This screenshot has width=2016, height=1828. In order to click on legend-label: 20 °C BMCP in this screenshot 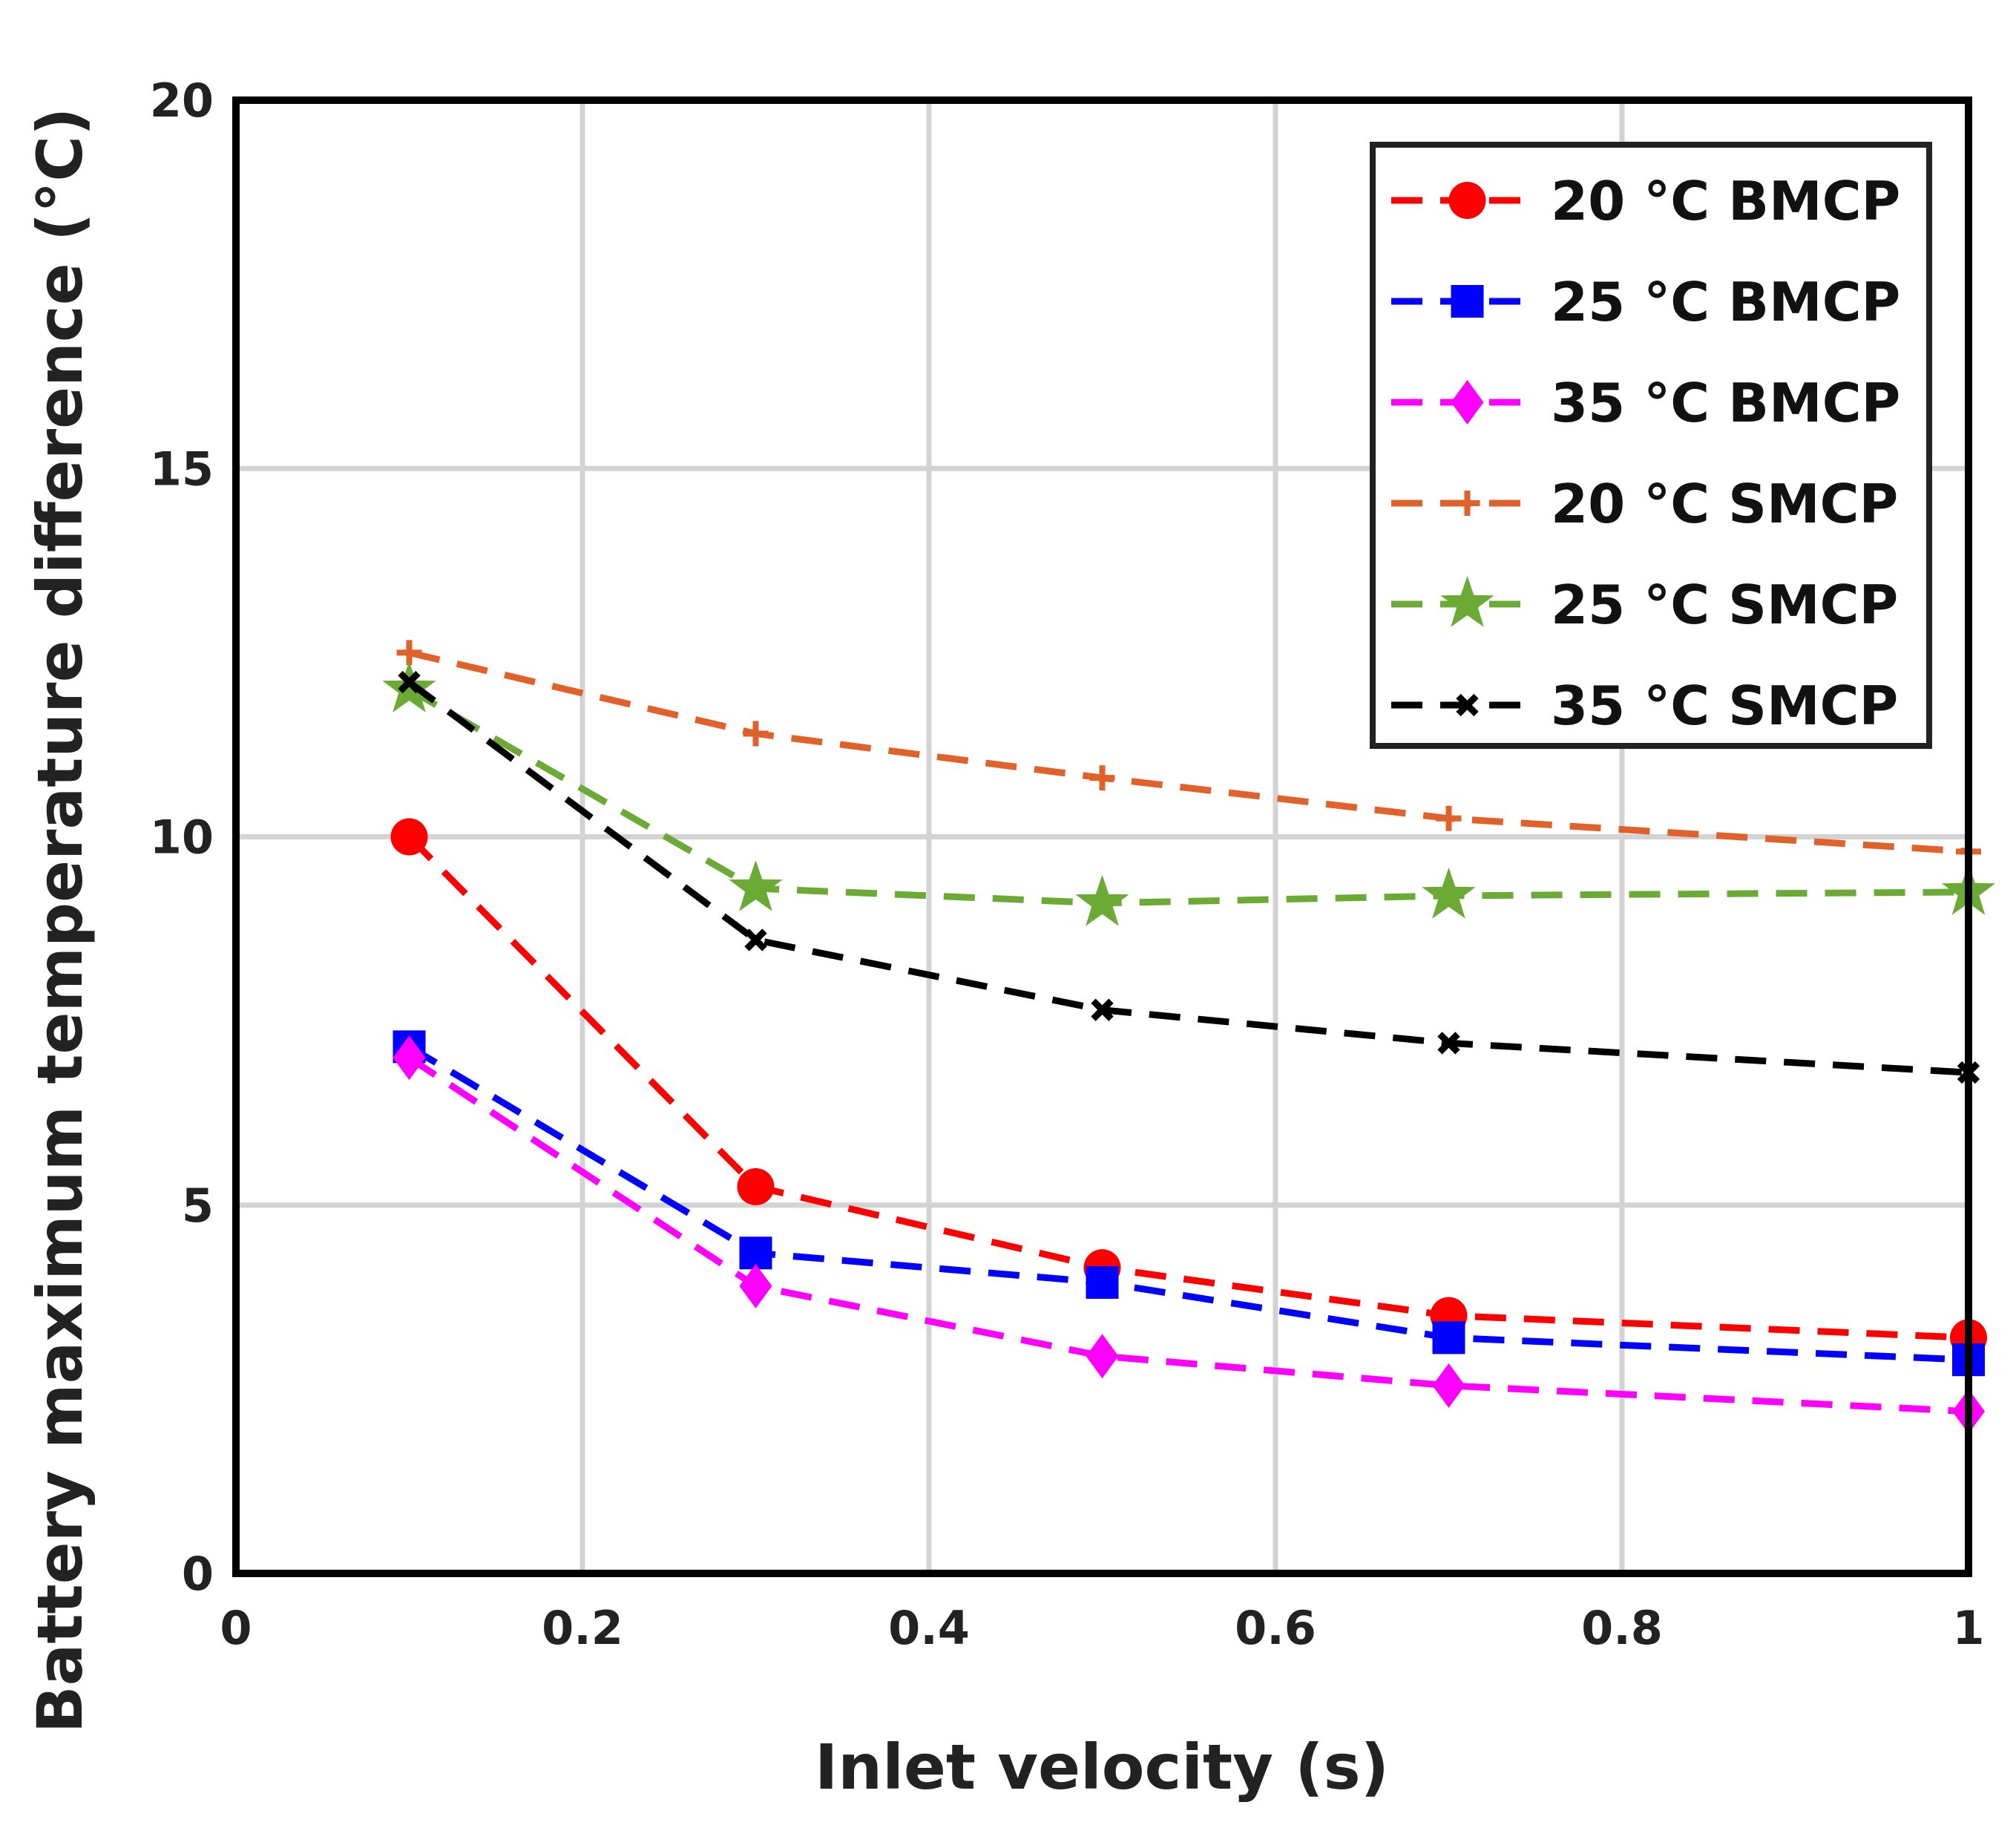, I will do `click(1725, 201)`.